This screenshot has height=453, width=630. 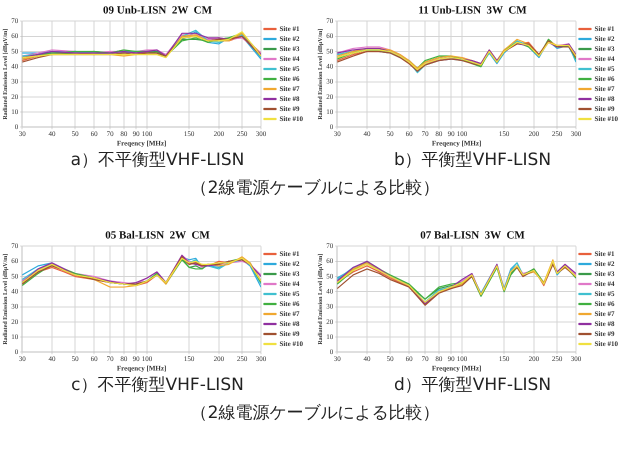 I want to click on text: d）平衡型VHF-LISN, so click(x=472, y=385).